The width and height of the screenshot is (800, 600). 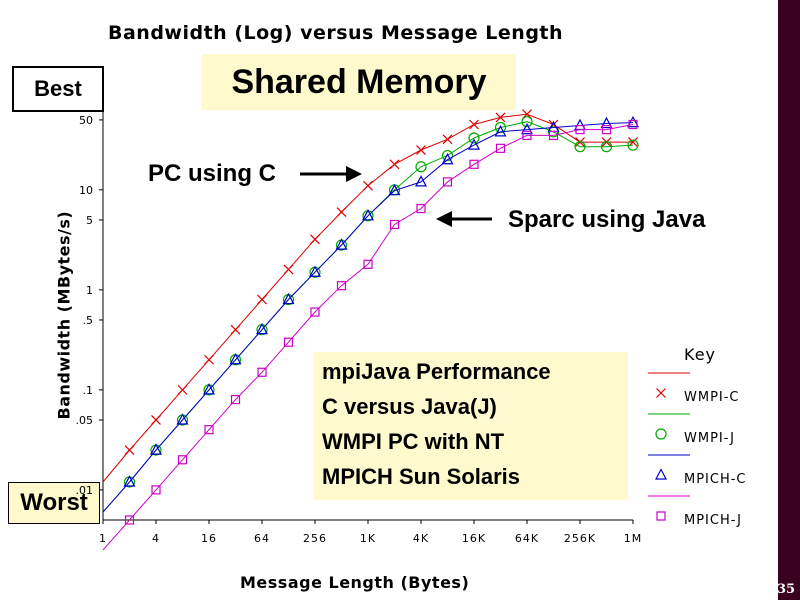 I want to click on y-tick-label: .5, so click(x=88, y=320).